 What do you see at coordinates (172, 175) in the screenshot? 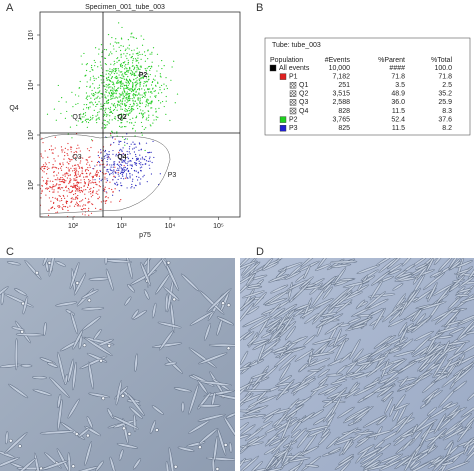
I see `gate-label: P3` at bounding box center [172, 175].